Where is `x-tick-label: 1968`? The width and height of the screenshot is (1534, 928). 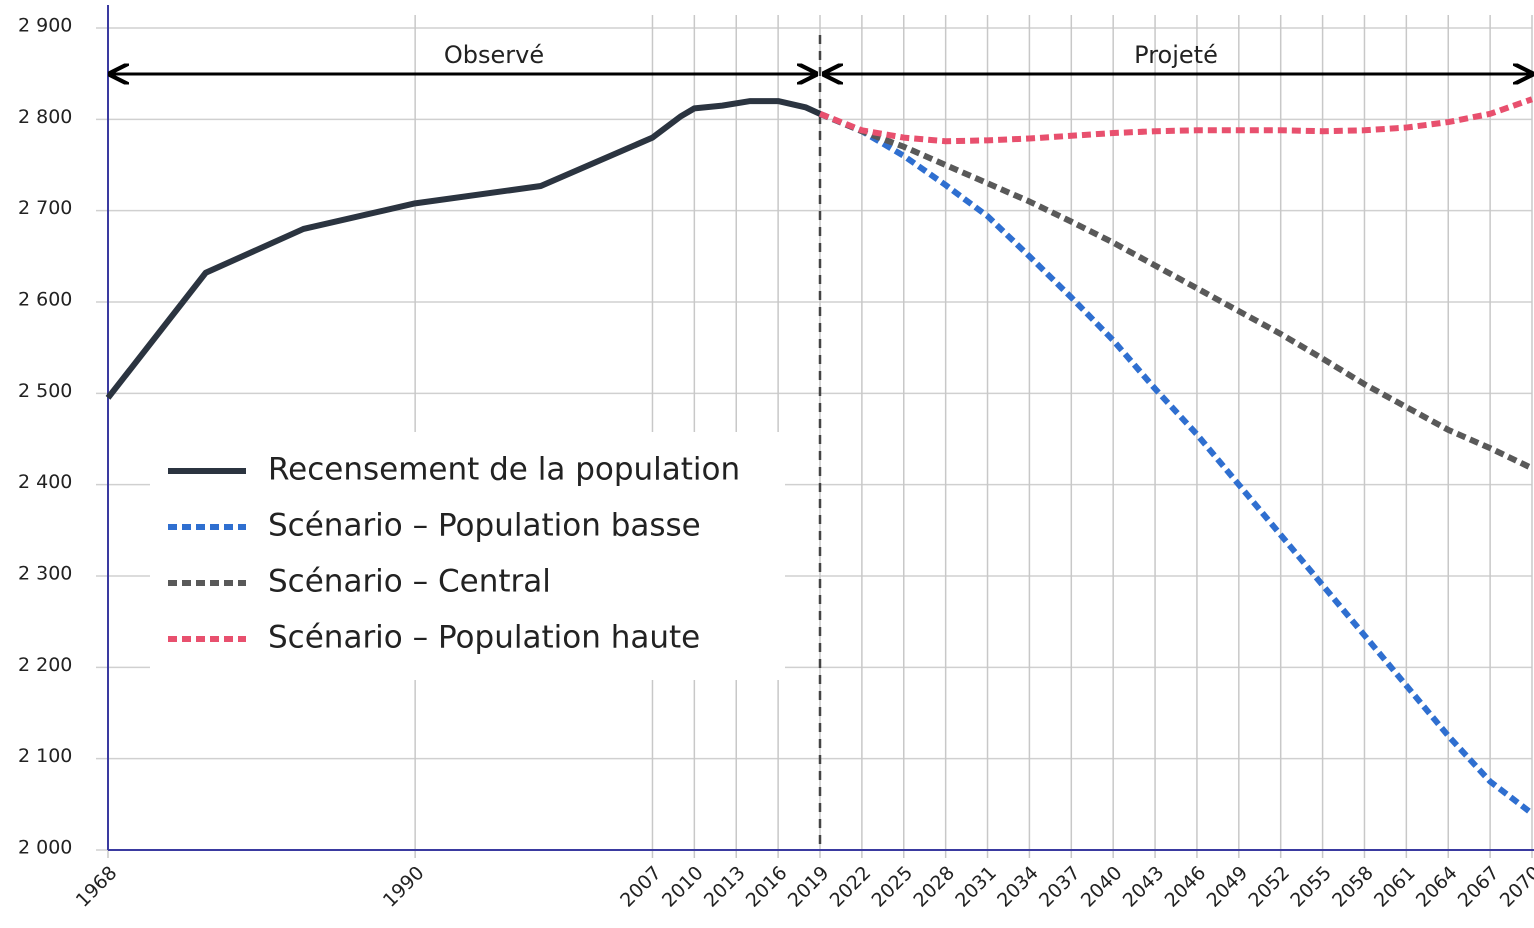
x-tick-label: 1968 is located at coordinates (97, 887).